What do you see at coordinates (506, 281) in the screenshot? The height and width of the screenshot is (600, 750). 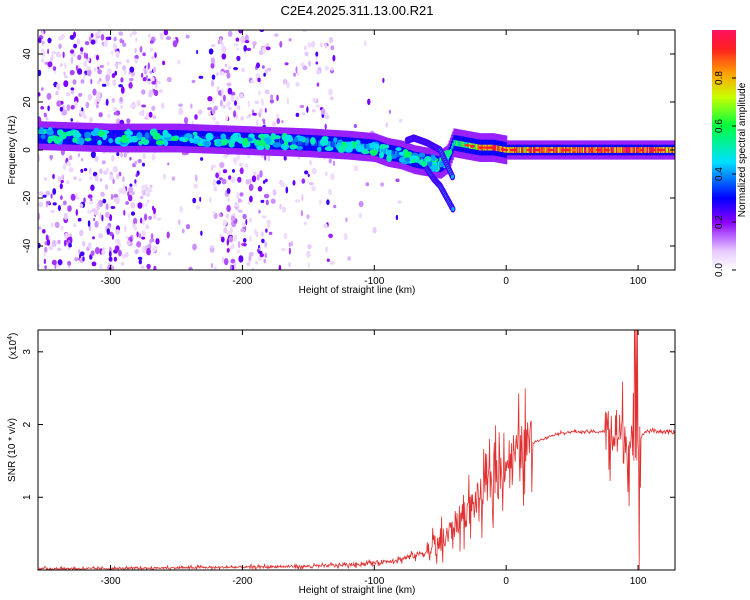 I see `x-tick-label: 0` at bounding box center [506, 281].